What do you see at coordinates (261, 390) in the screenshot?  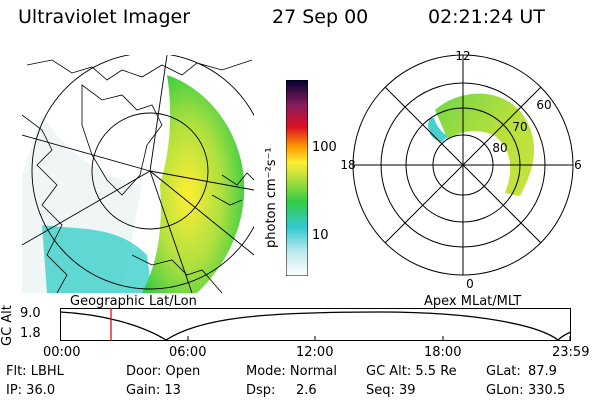 I see `dsp-label: Dsp:` at bounding box center [261, 390].